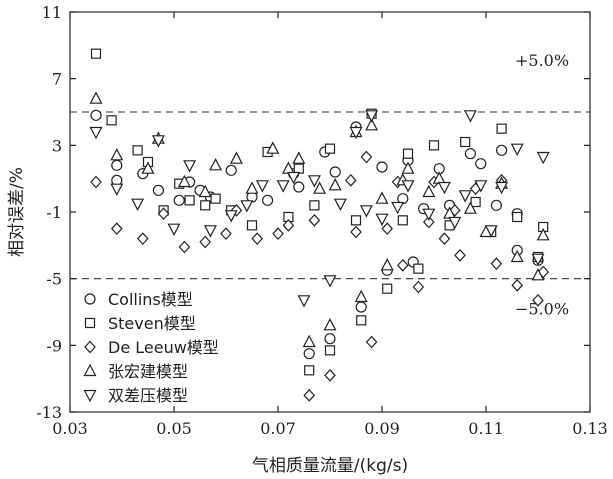  Describe the element at coordinates (54, 212) in the screenshot. I see `y-tick-label: -1` at that location.